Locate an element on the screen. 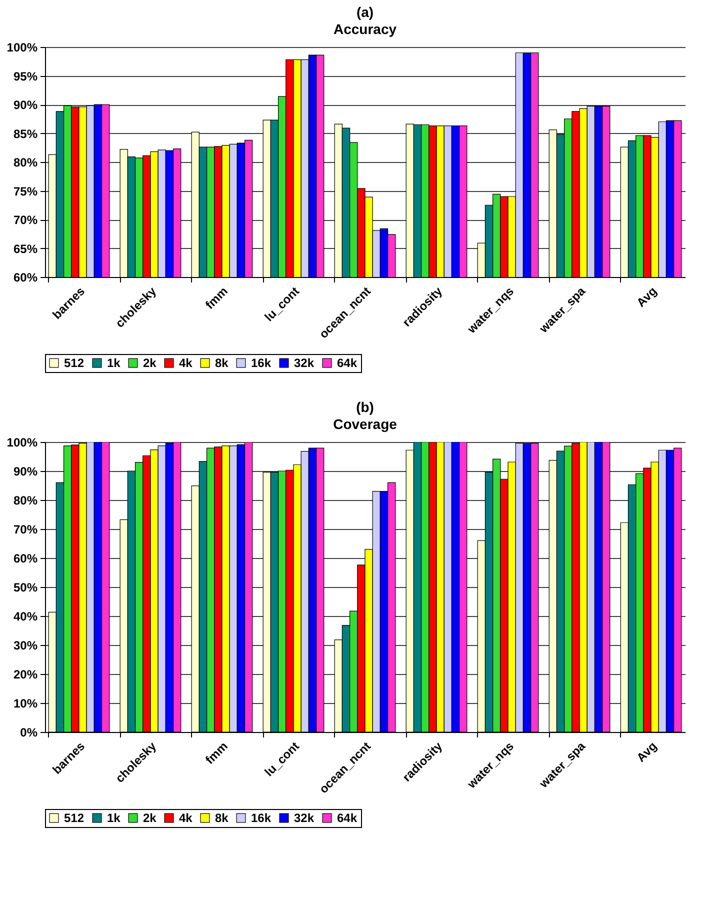 Image resolution: width=726 pixels, height=903 pixels. y-tick-label: 85% is located at coordinates (25, 133).